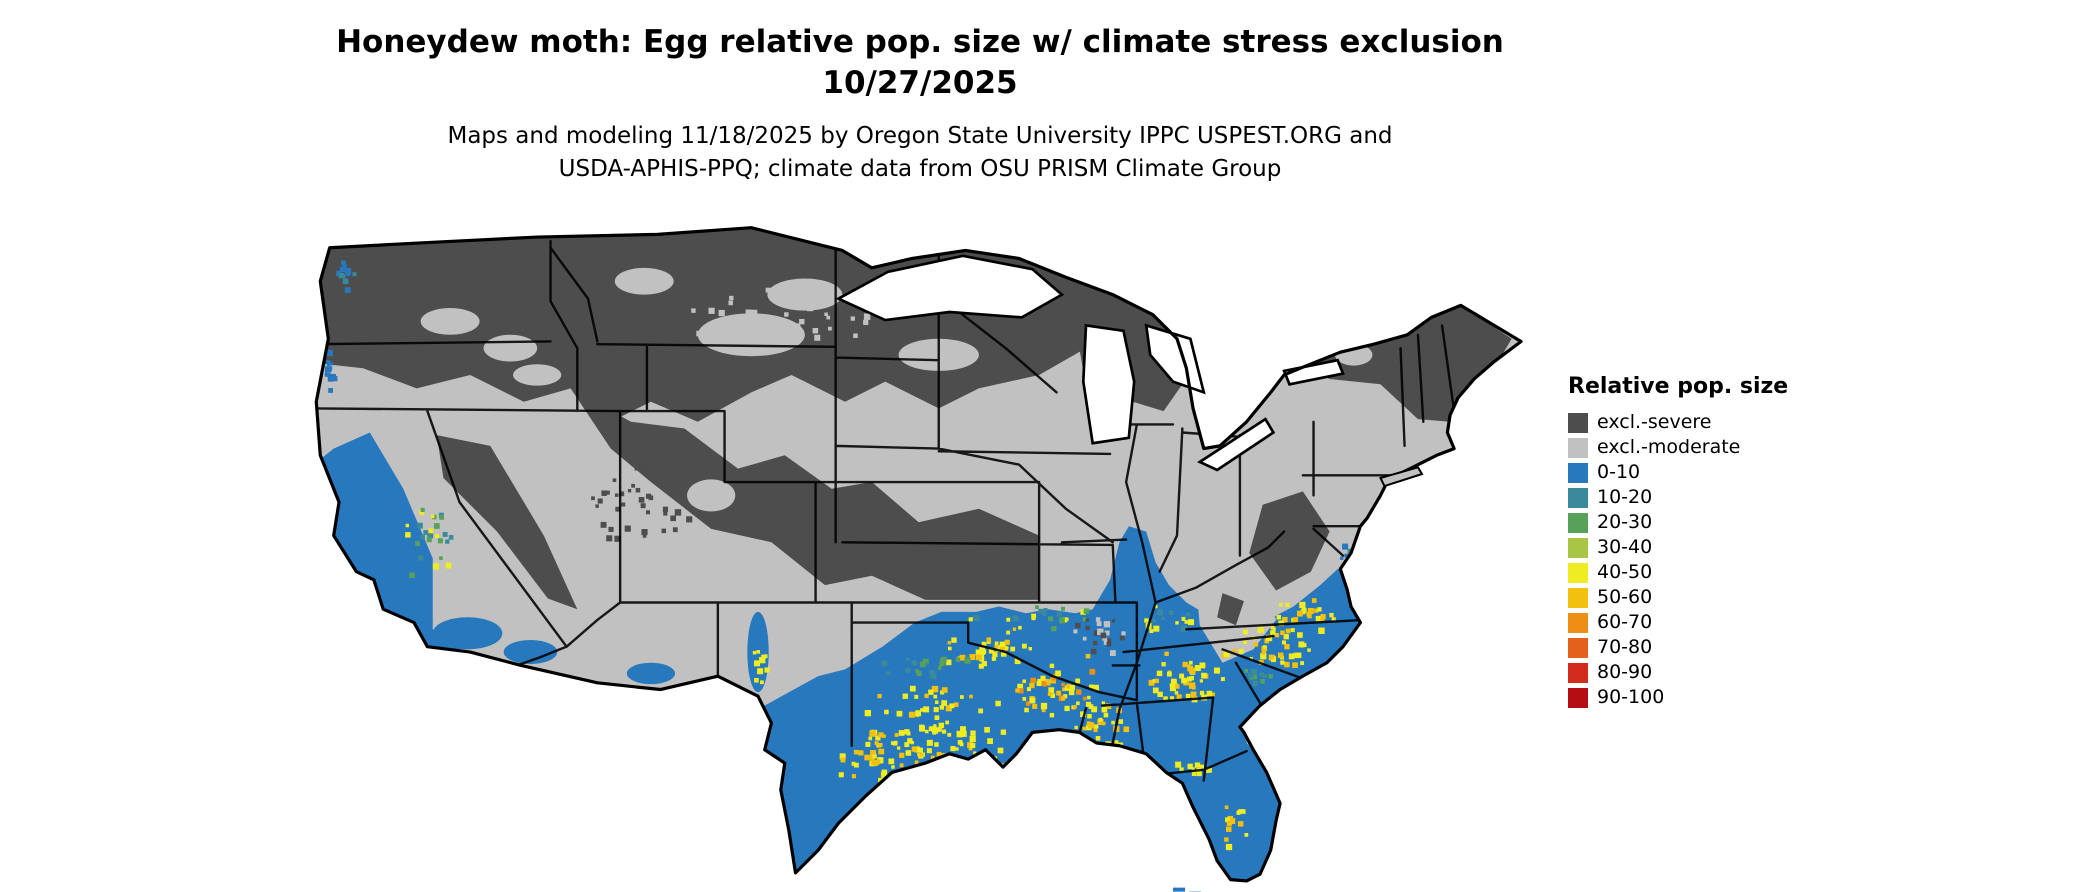  I want to click on legend-entry: excl.-moderate, so click(1688, 447).